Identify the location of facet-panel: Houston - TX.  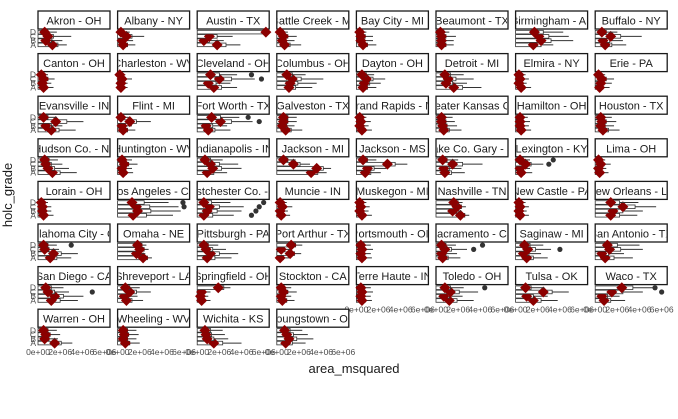
(631, 115).